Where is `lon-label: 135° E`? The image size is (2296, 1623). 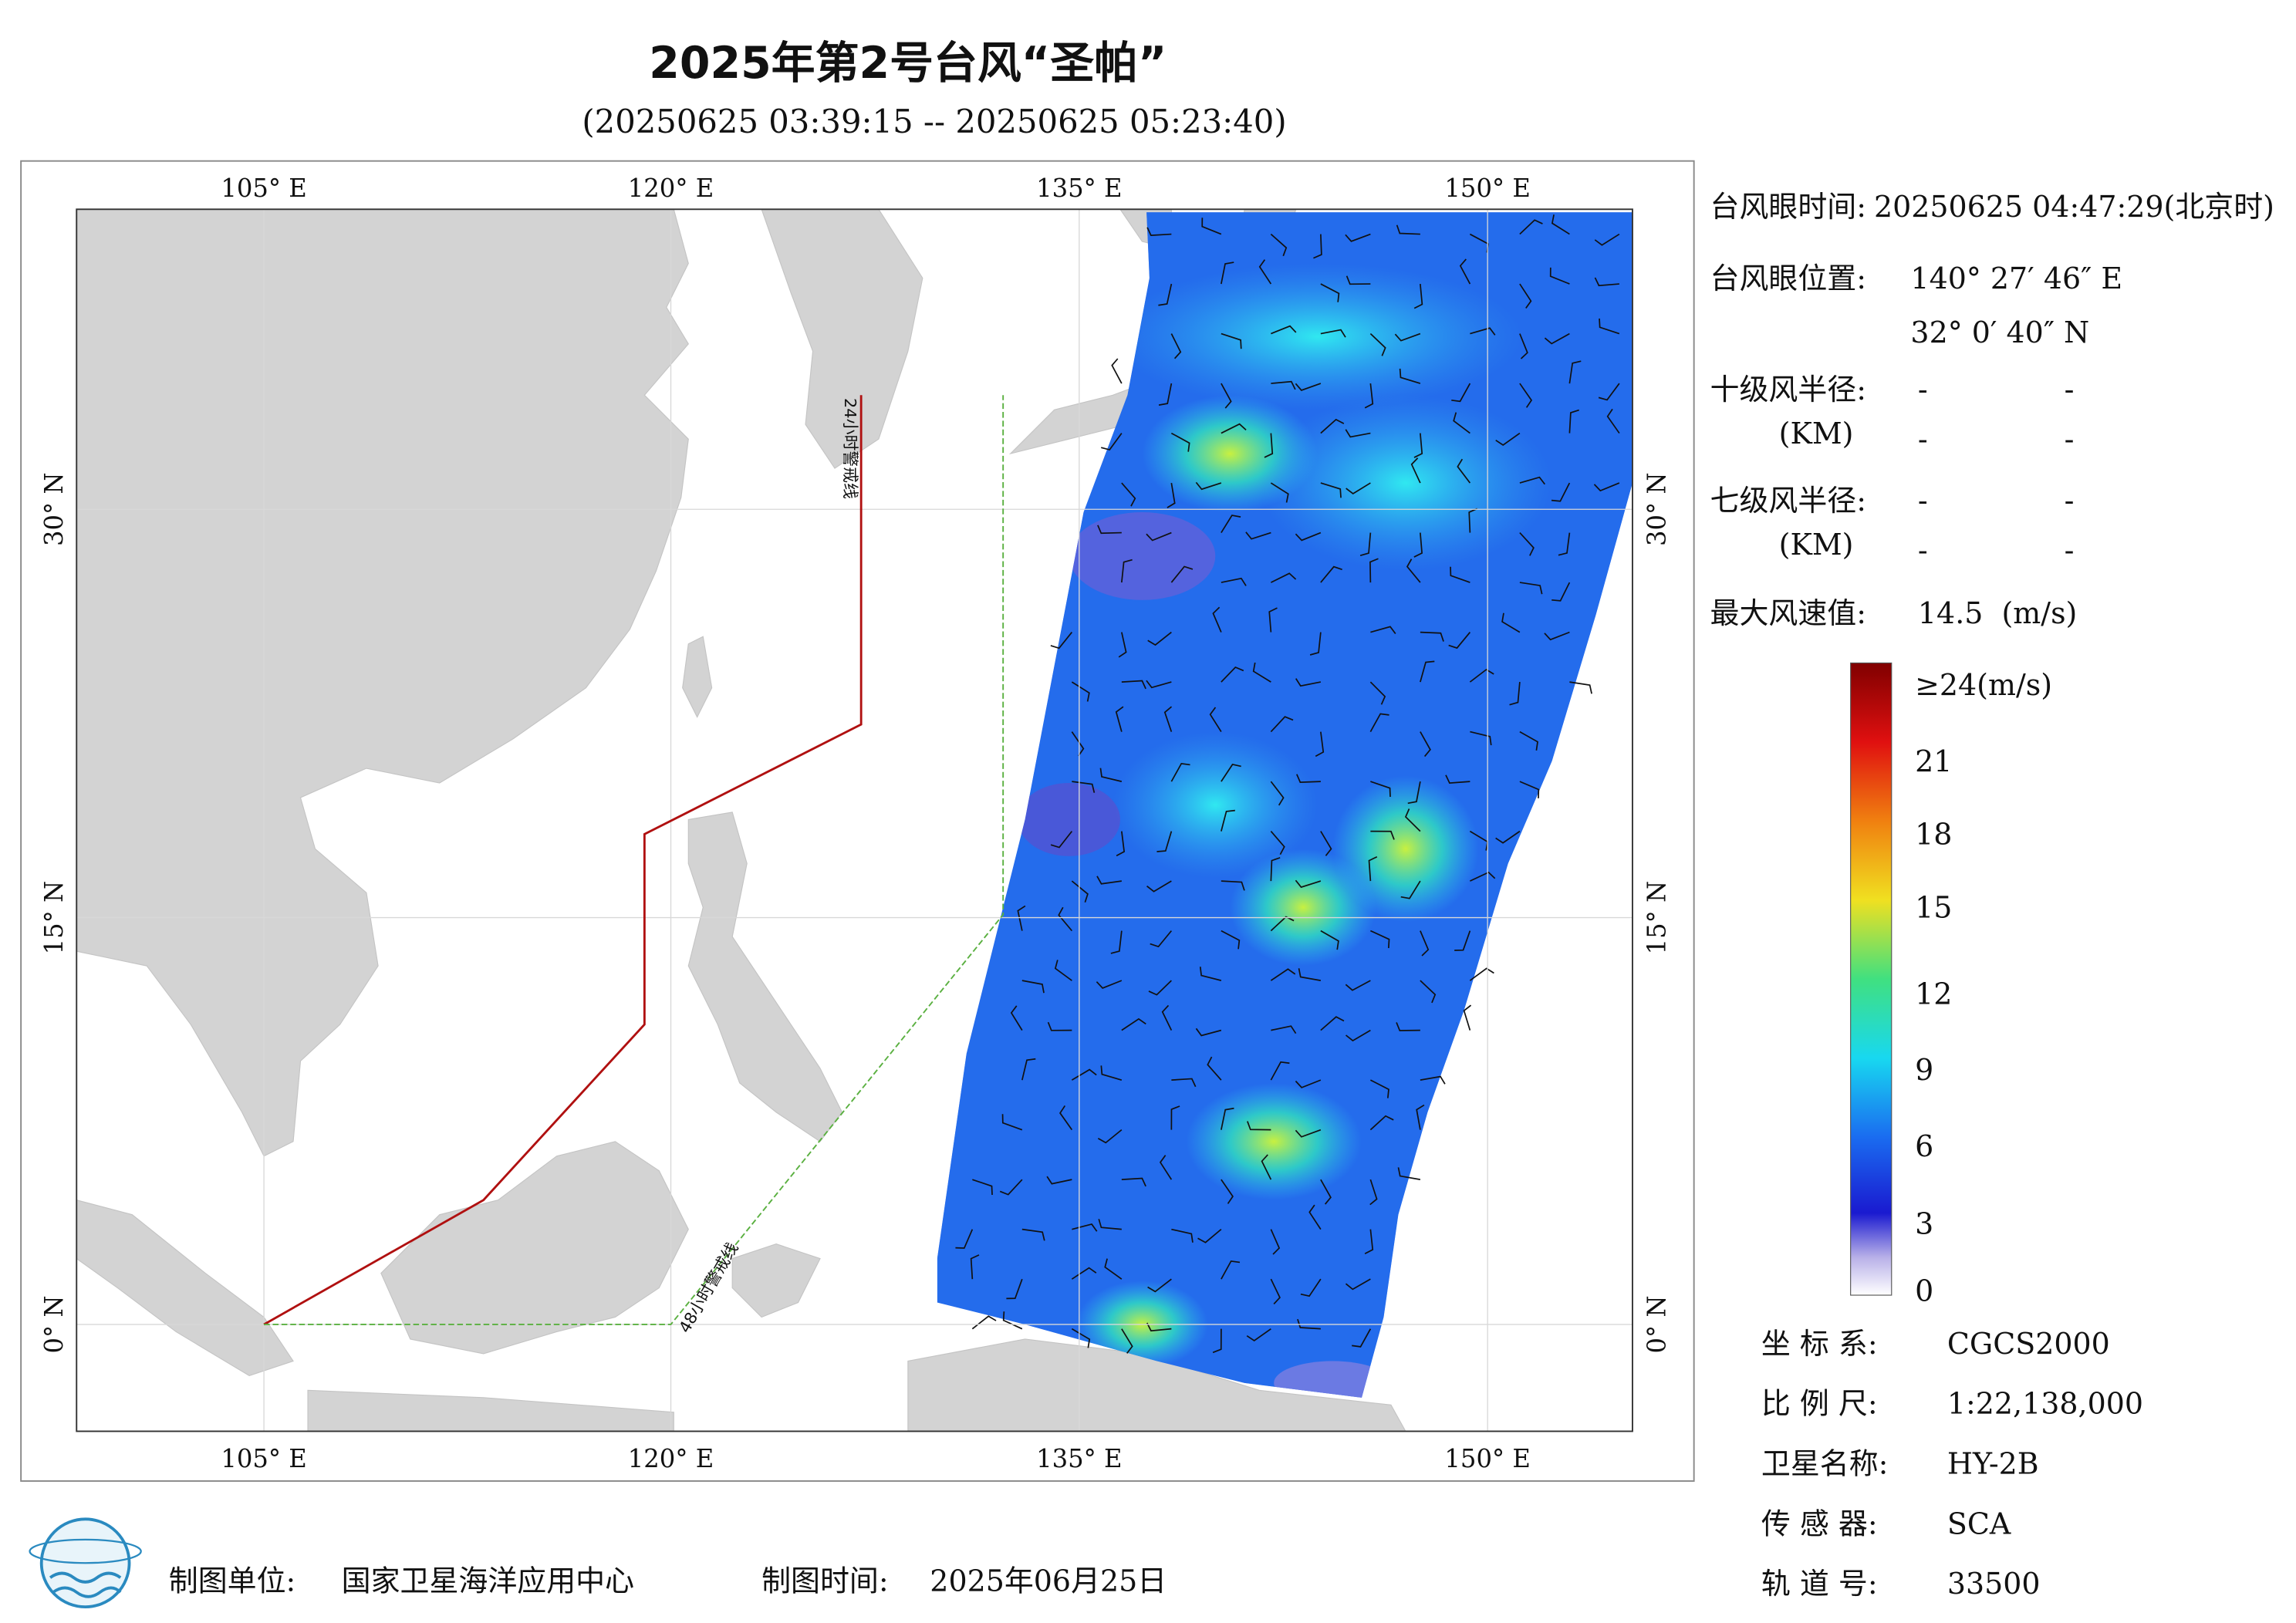
lon-label: 135° E is located at coordinates (1079, 1458).